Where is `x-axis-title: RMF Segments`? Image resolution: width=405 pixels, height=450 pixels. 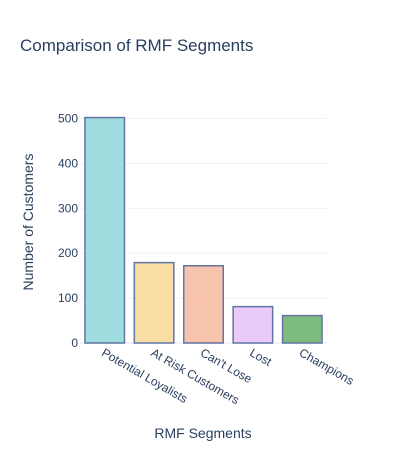
x-axis-title: RMF Segments is located at coordinates (202, 433).